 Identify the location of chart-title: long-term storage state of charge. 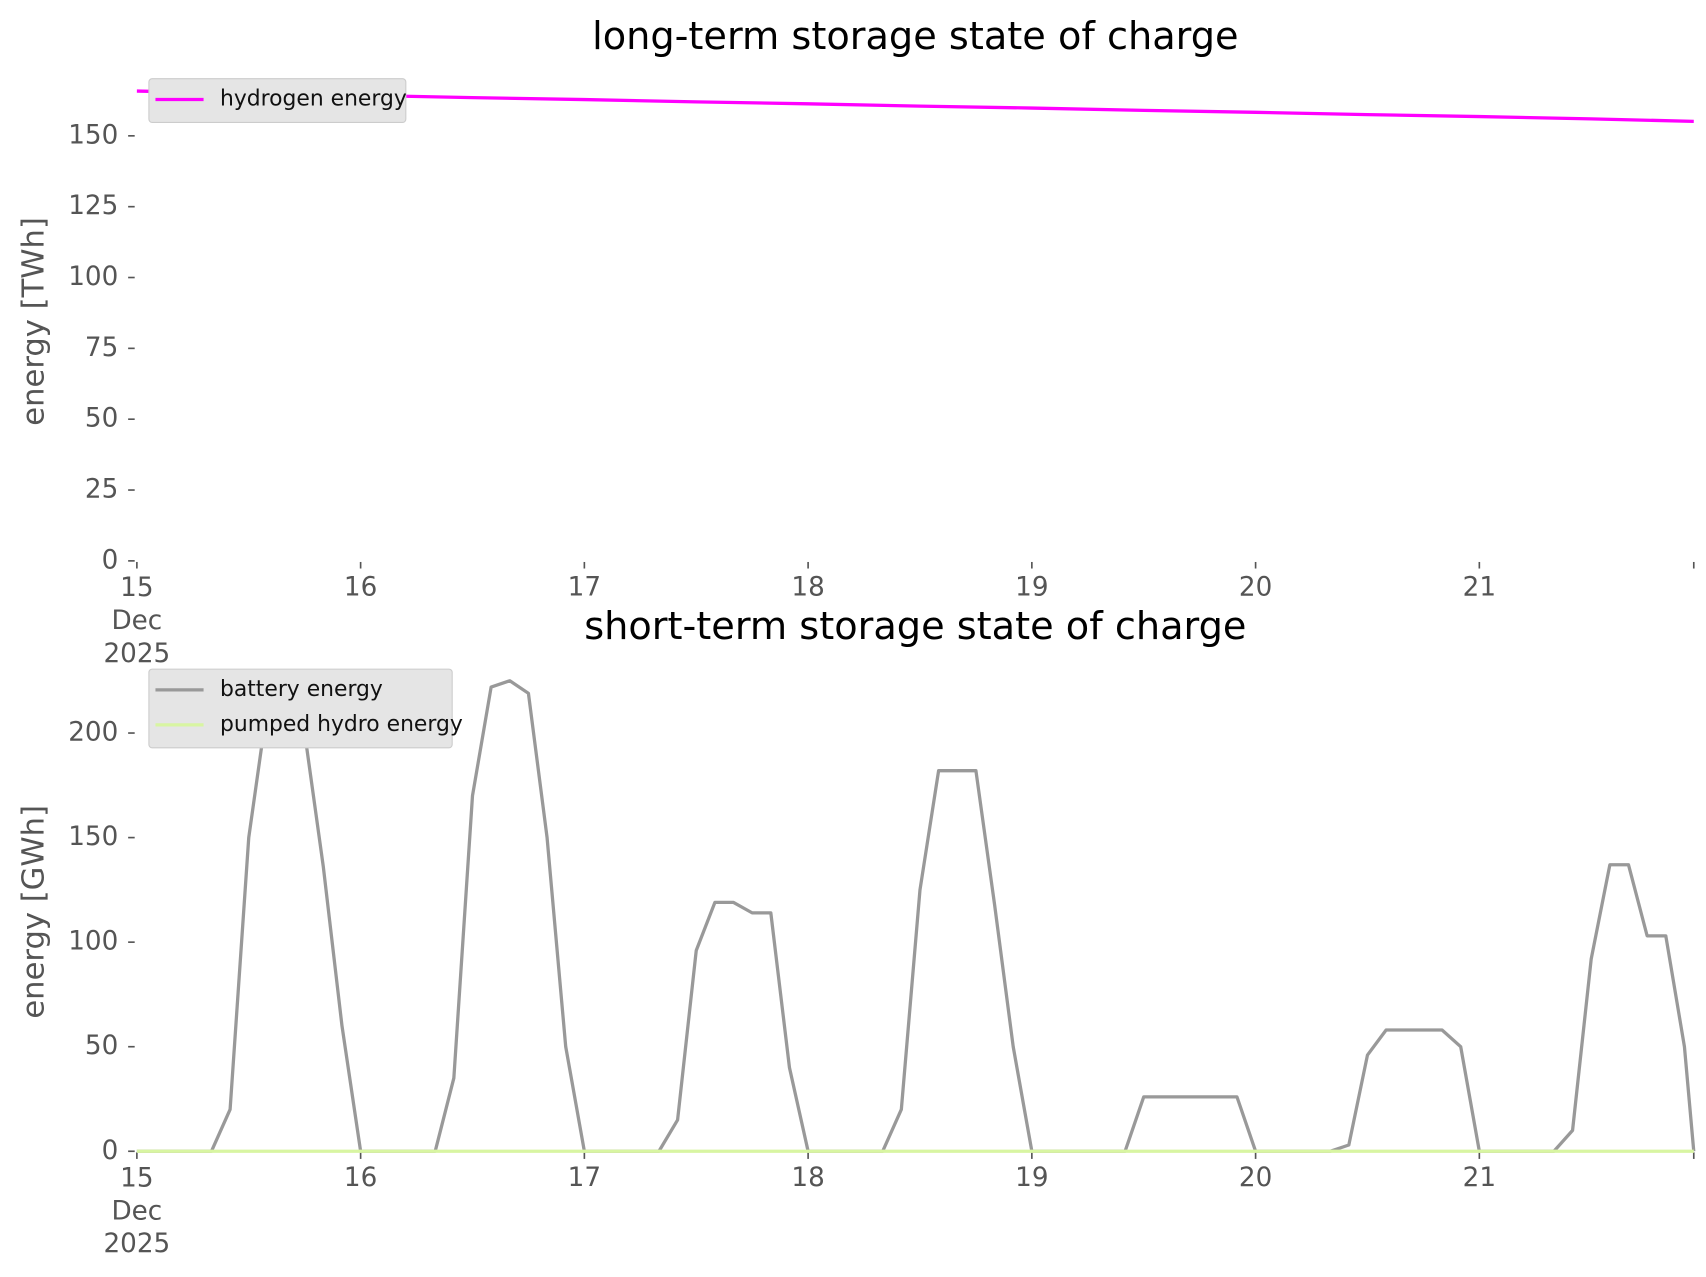
(915, 36).